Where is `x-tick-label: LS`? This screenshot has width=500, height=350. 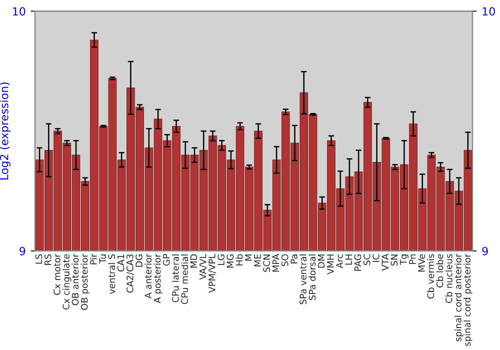 x-tick-label: LS is located at coordinates (38, 259).